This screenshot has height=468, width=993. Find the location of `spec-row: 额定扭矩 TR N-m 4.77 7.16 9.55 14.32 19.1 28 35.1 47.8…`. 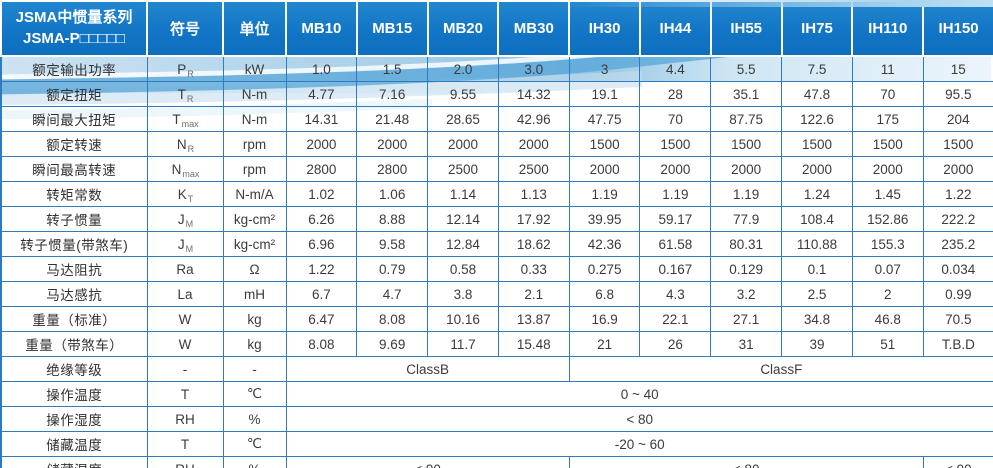

spec-row: 额定扭矩 TR N-m 4.77 7.16 9.55 14.32 19.1 28 35.1 47.8… is located at coordinates (496, 94).